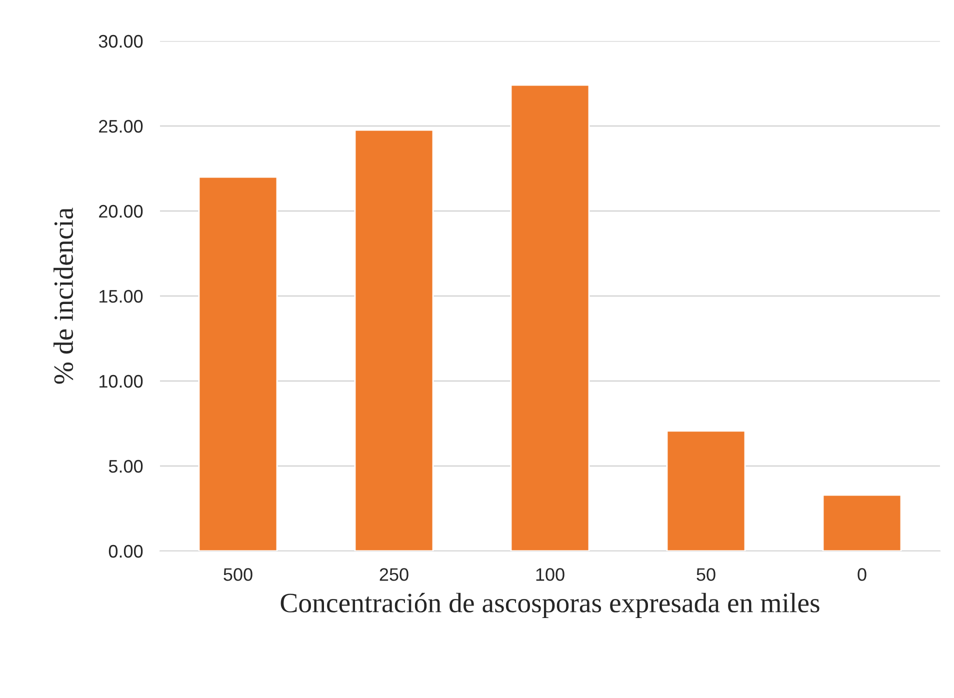 Image resolution: width=954 pixels, height=698 pixels. What do you see at coordinates (706, 574) in the screenshot?
I see `x-tick-label: 50` at bounding box center [706, 574].